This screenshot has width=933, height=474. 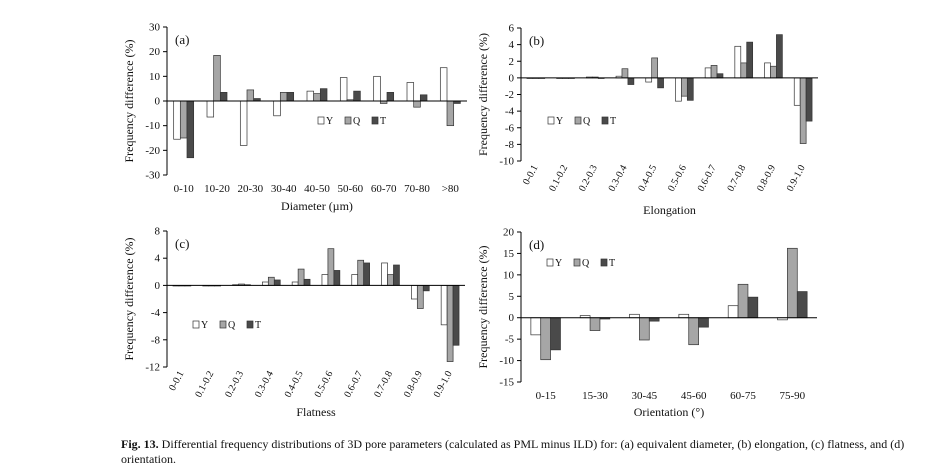 I want to click on x-axis-title: Elongation, so click(x=669, y=210).